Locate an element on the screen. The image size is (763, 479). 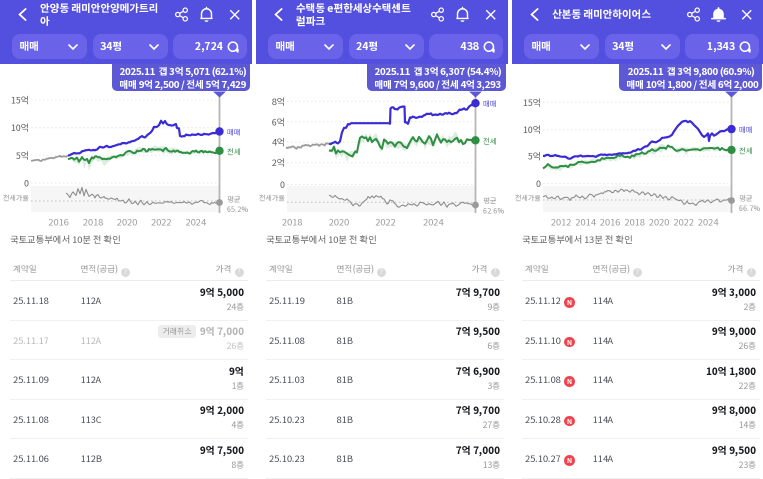
svg-text: 2014 is located at coordinates (584, 222).